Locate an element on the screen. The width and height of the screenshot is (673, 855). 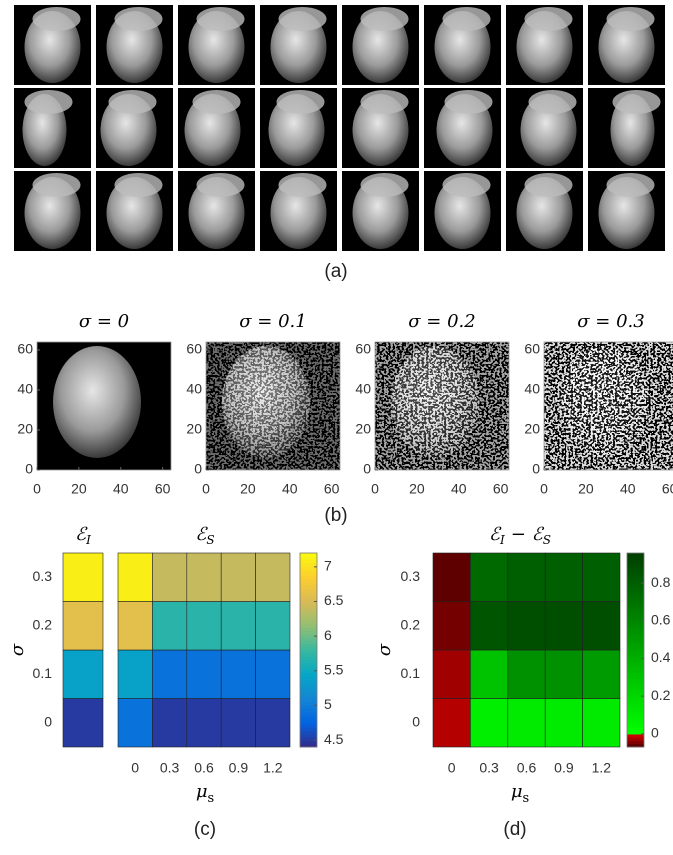
colorbar-tick-label: 6.5 is located at coordinates (334, 600).